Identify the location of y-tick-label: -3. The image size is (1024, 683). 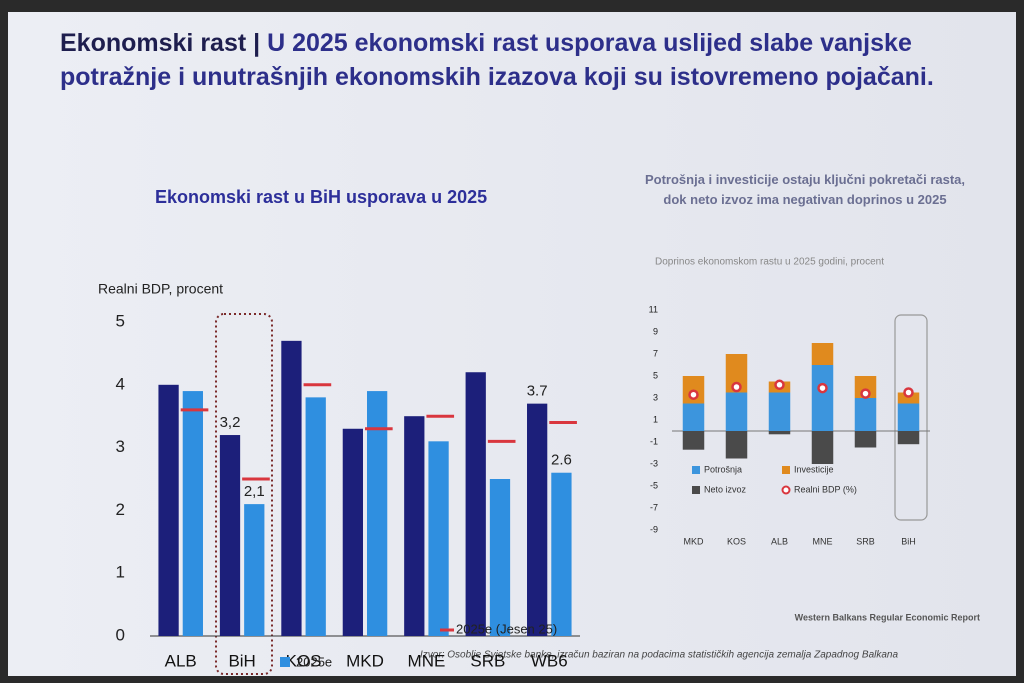
(654, 463).